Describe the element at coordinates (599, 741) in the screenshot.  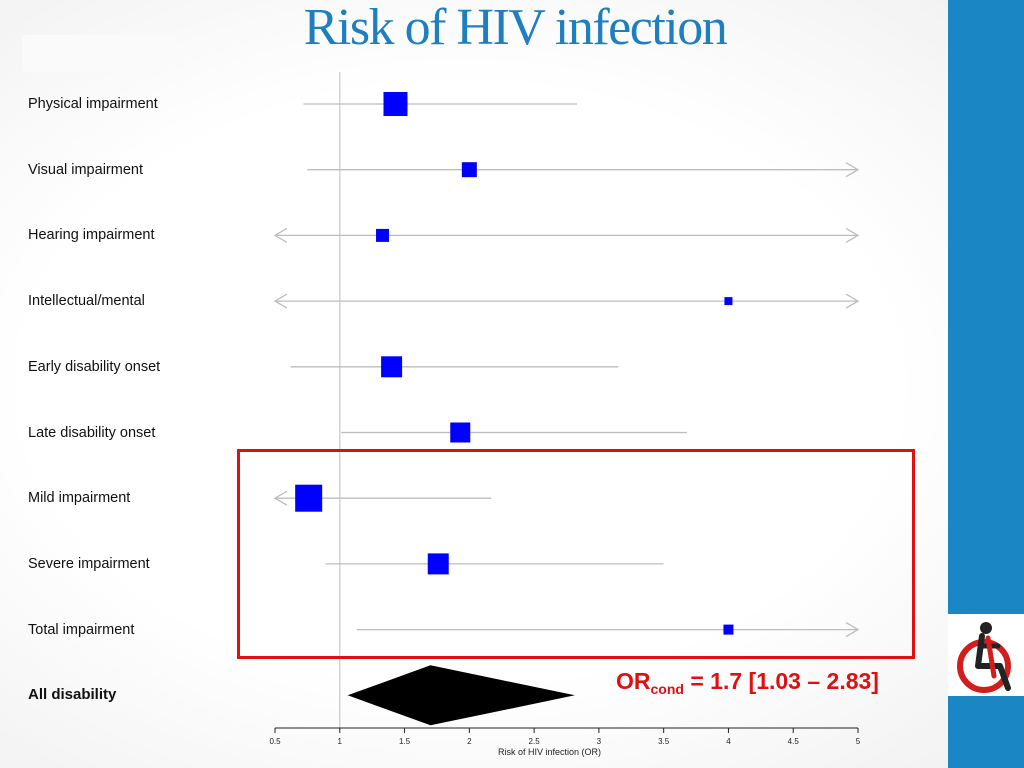
I see `x-tick-label: 3` at that location.